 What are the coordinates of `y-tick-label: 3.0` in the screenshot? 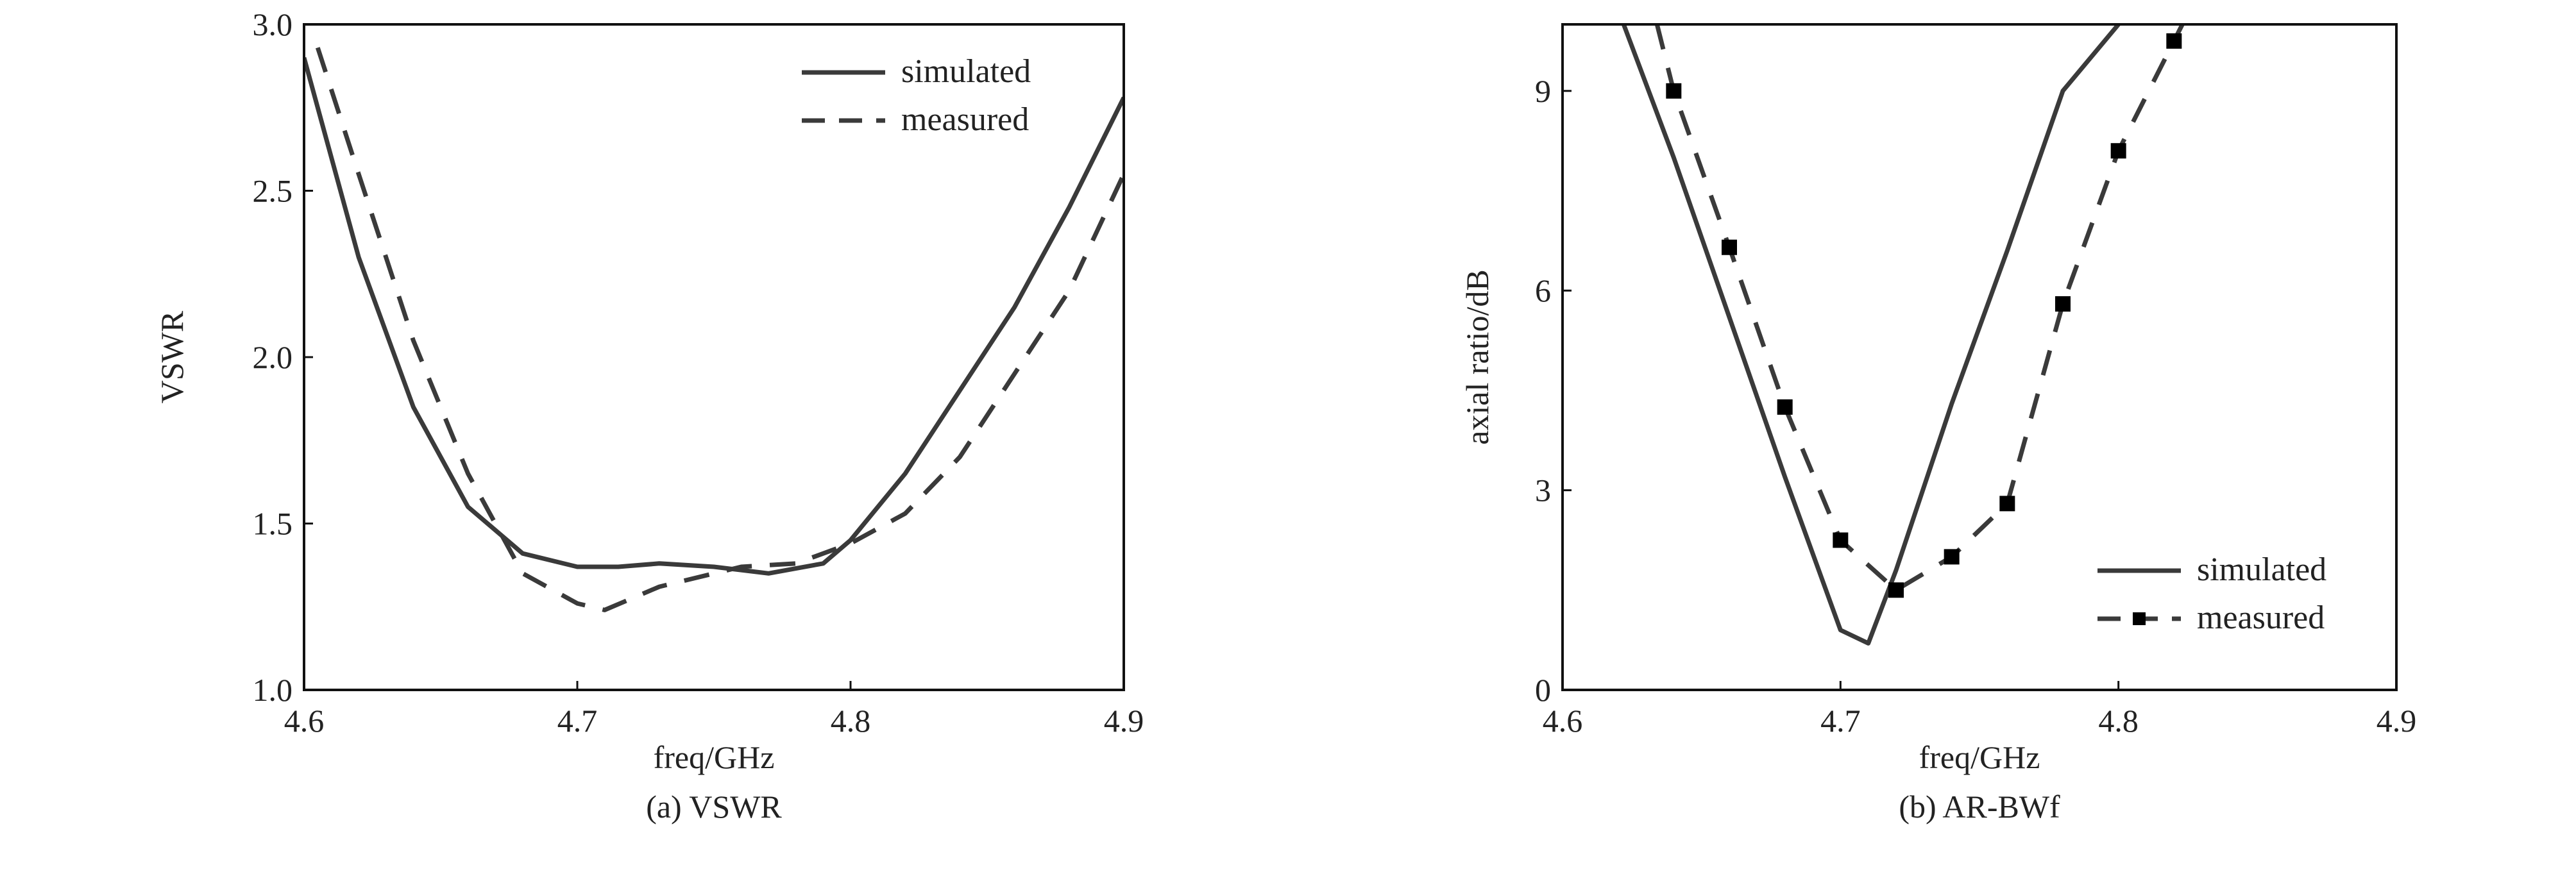 It's located at (273, 24).